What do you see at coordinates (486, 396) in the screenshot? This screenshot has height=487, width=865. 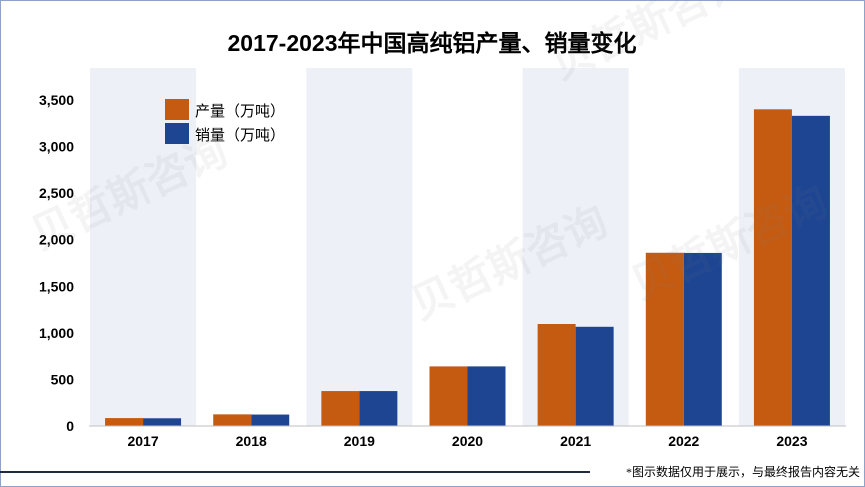 I see `bar-sales-2020` at bounding box center [486, 396].